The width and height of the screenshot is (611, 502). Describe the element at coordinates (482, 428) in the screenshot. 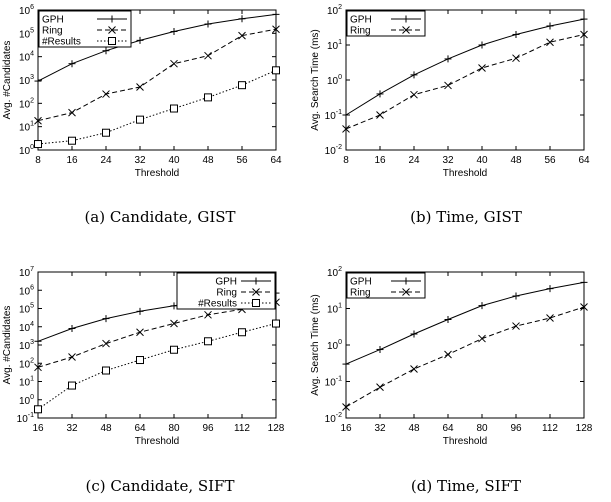

I see `x-tick-label: 80` at that location.